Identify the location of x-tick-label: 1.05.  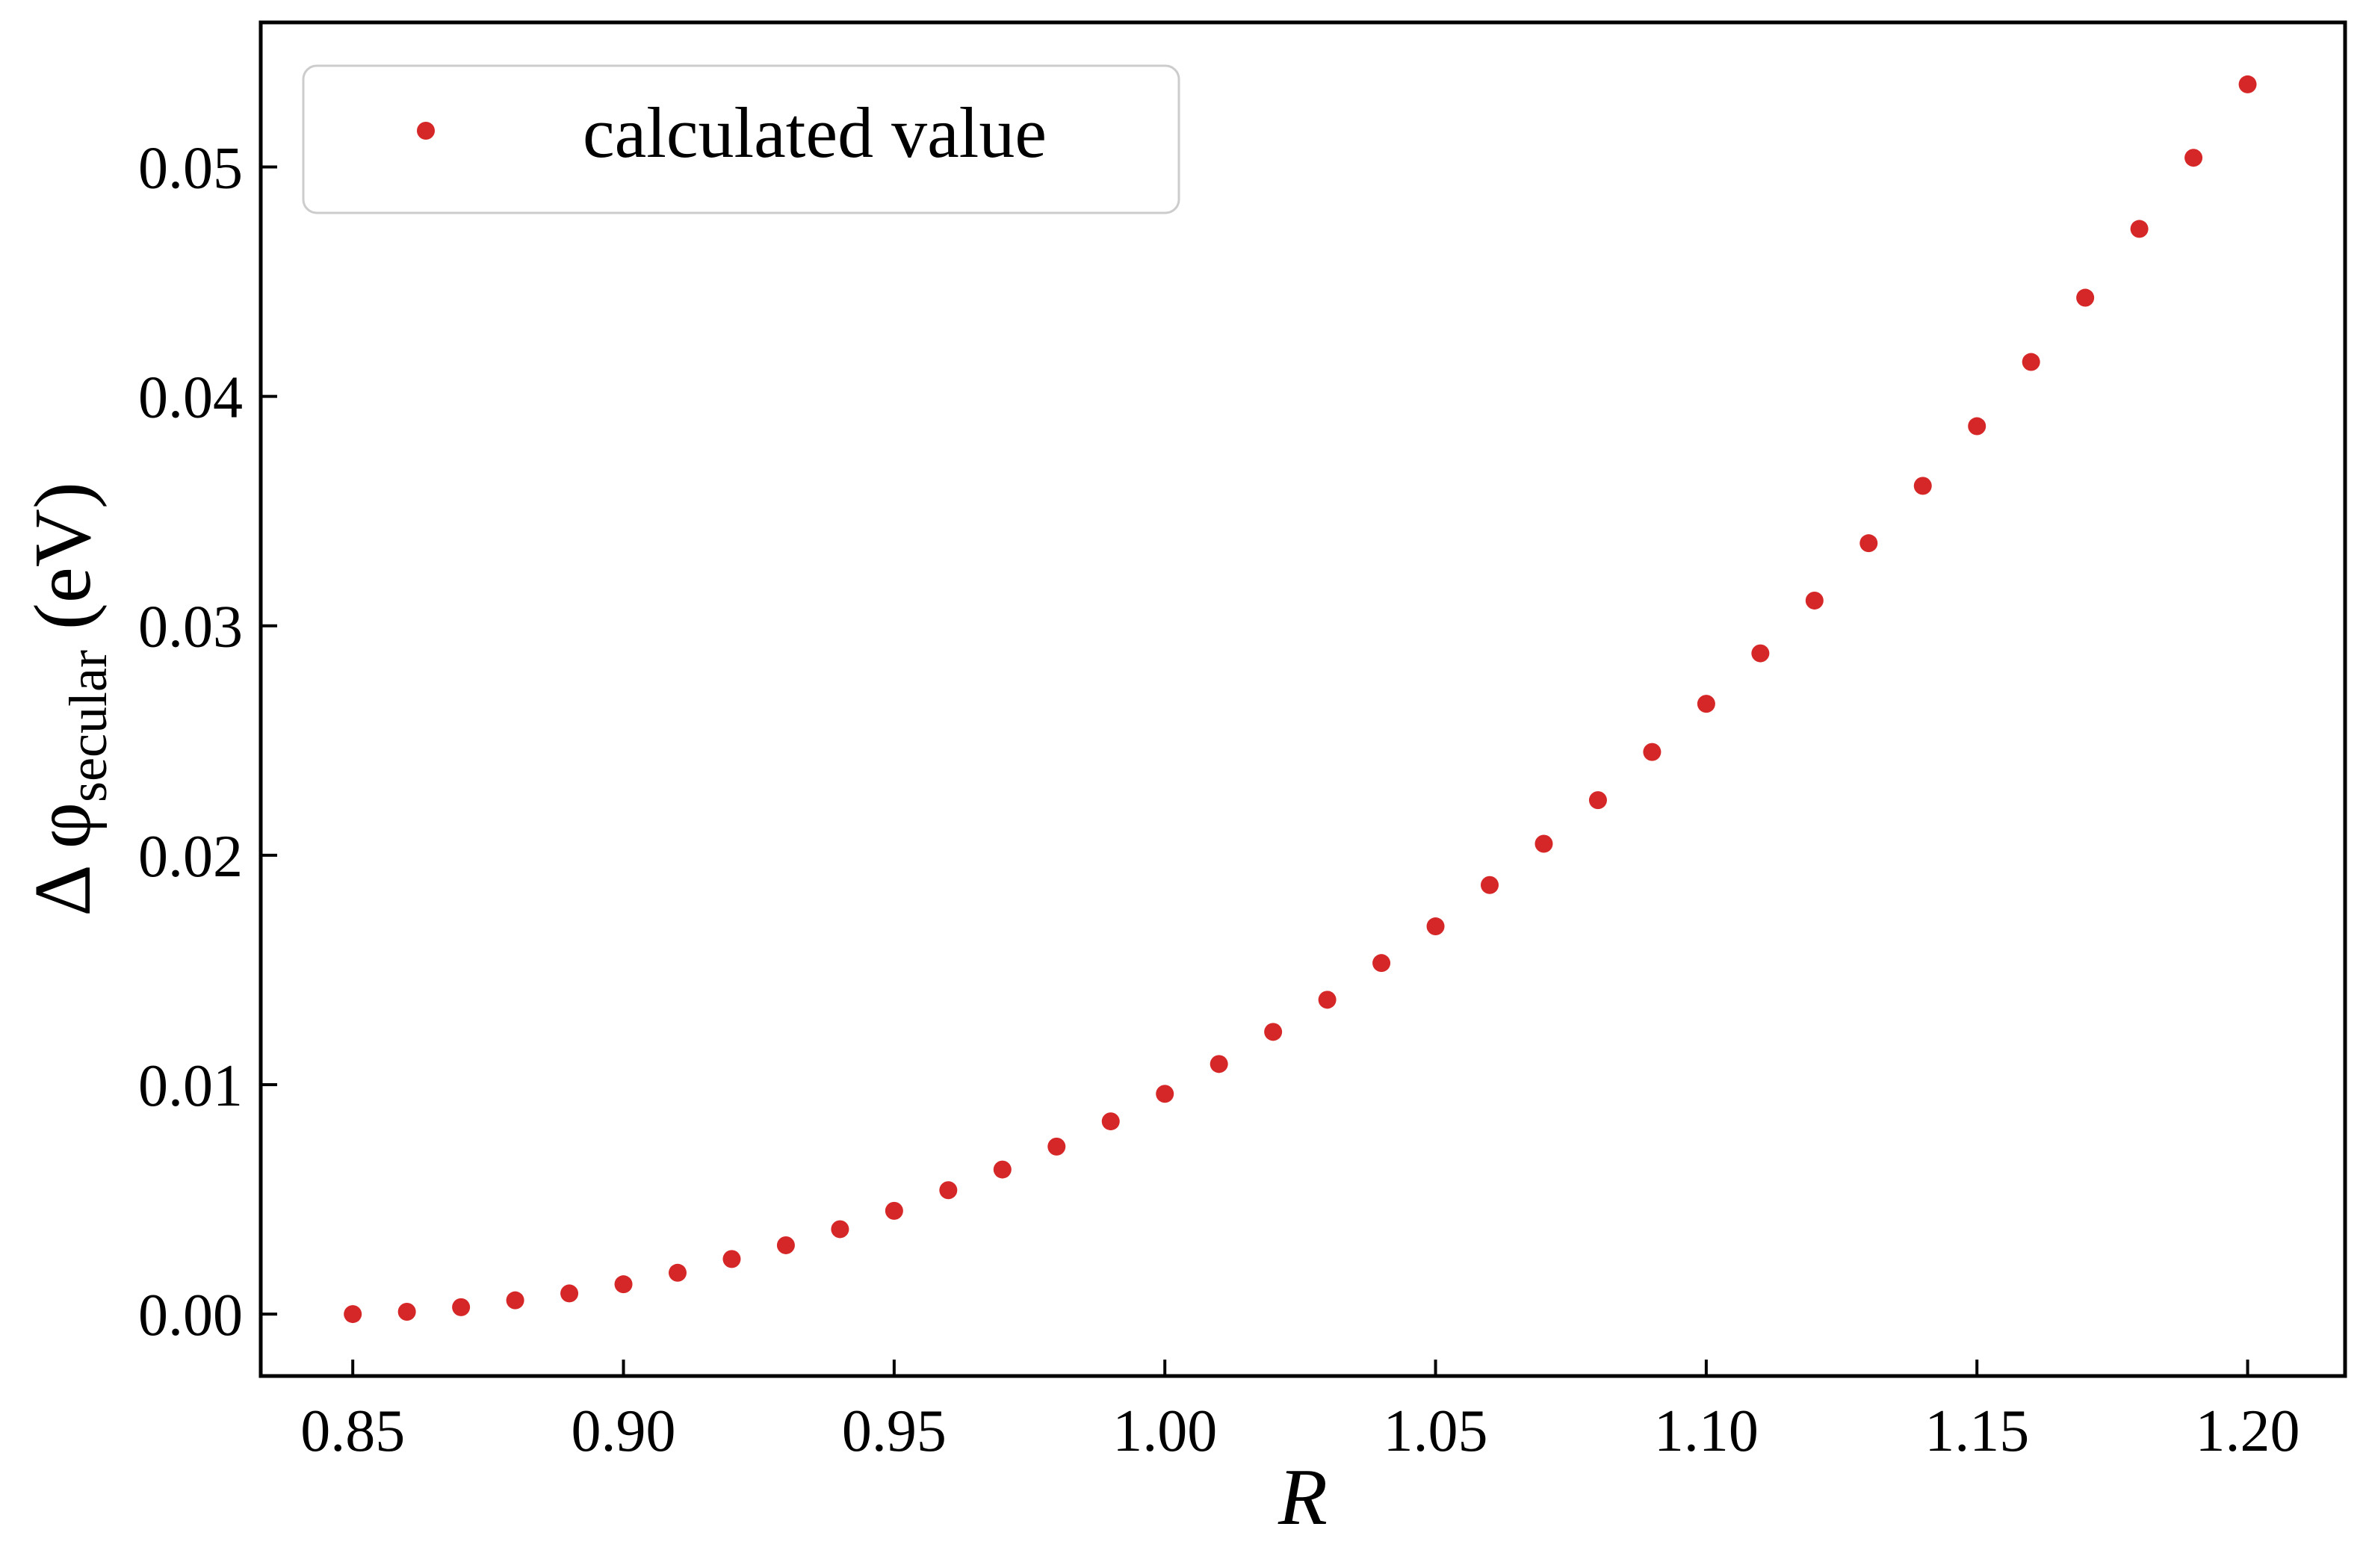
(1436, 1431).